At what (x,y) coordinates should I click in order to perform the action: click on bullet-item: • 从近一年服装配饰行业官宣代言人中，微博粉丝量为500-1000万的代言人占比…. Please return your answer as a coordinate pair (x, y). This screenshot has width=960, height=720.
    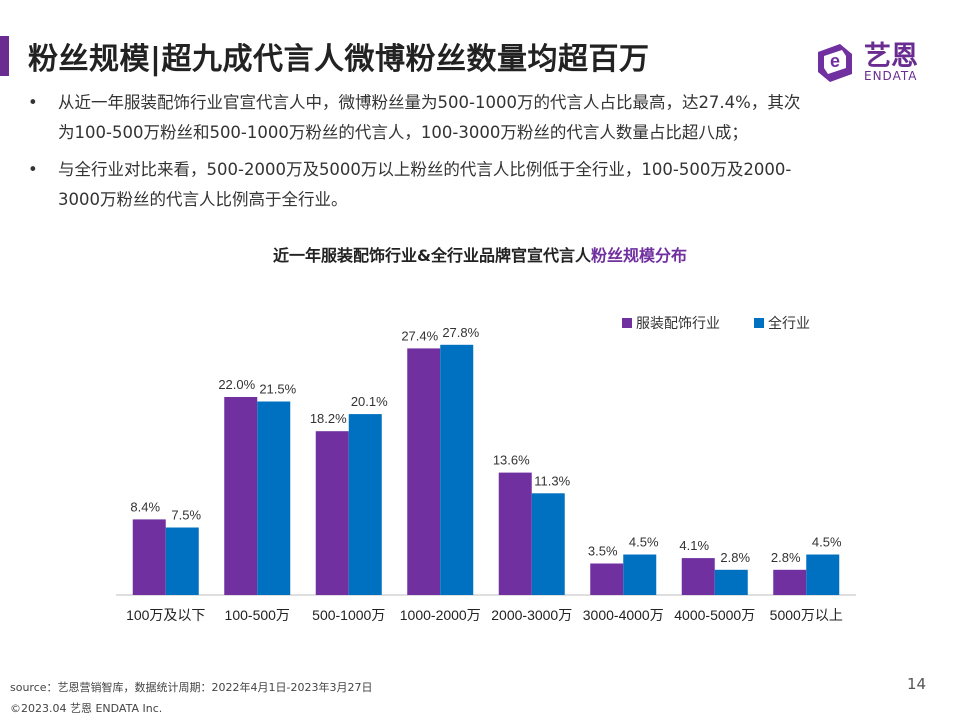
    Looking at the image, I should click on (478, 118).